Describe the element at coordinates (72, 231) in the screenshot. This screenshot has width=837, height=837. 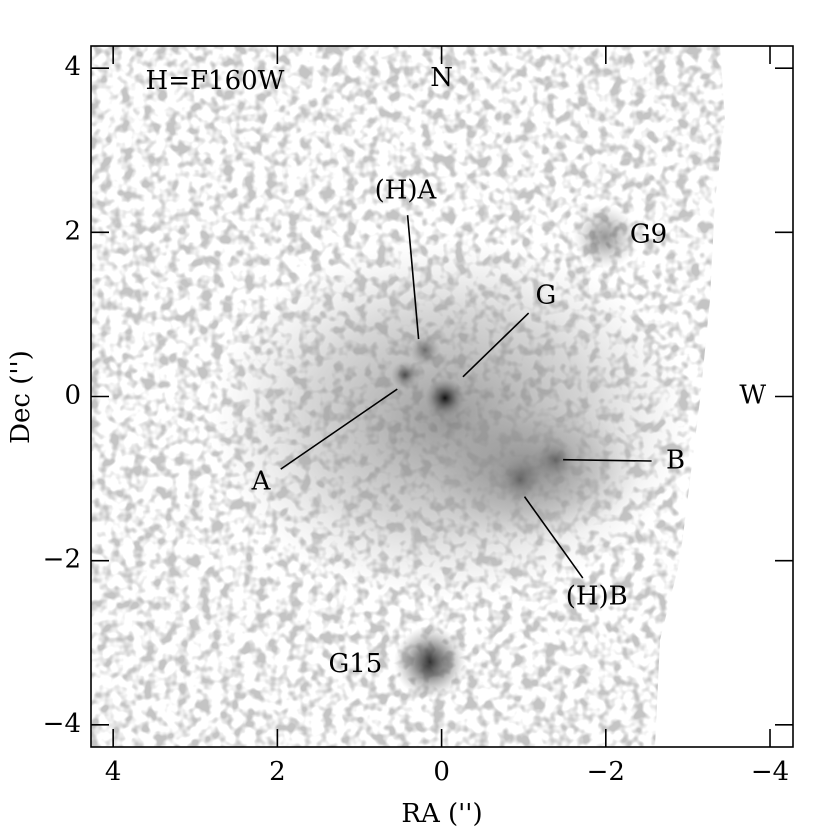
I see `y-tick-label: 2` at that location.